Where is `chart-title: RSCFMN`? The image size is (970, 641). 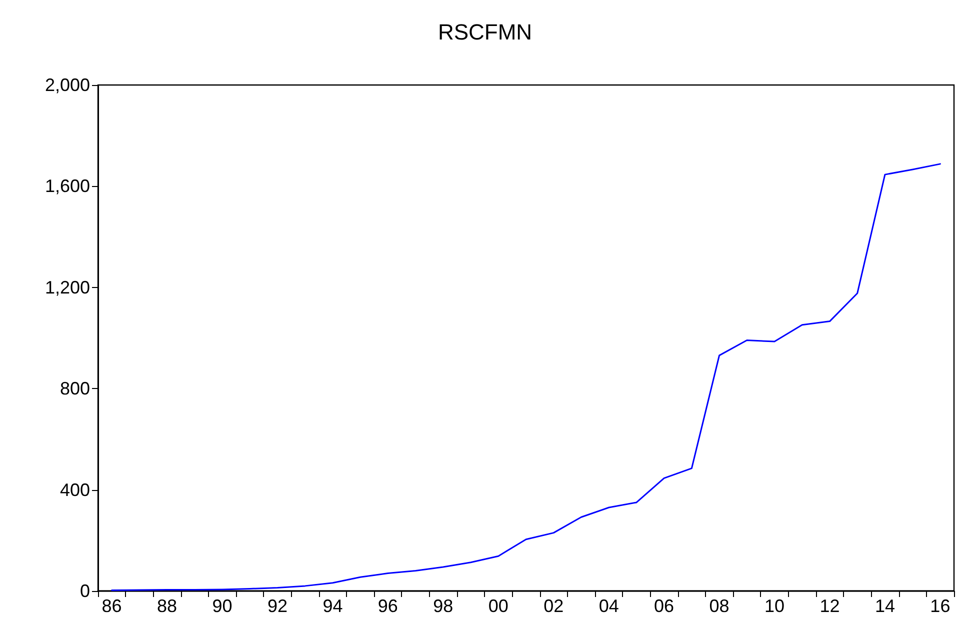 chart-title: RSCFMN is located at coordinates (485, 32).